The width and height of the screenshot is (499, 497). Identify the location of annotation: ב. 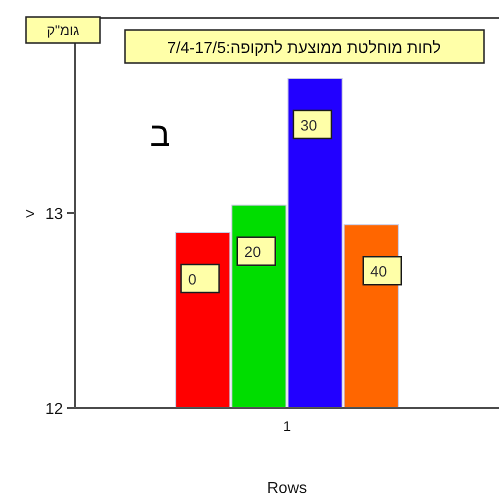
(160, 135).